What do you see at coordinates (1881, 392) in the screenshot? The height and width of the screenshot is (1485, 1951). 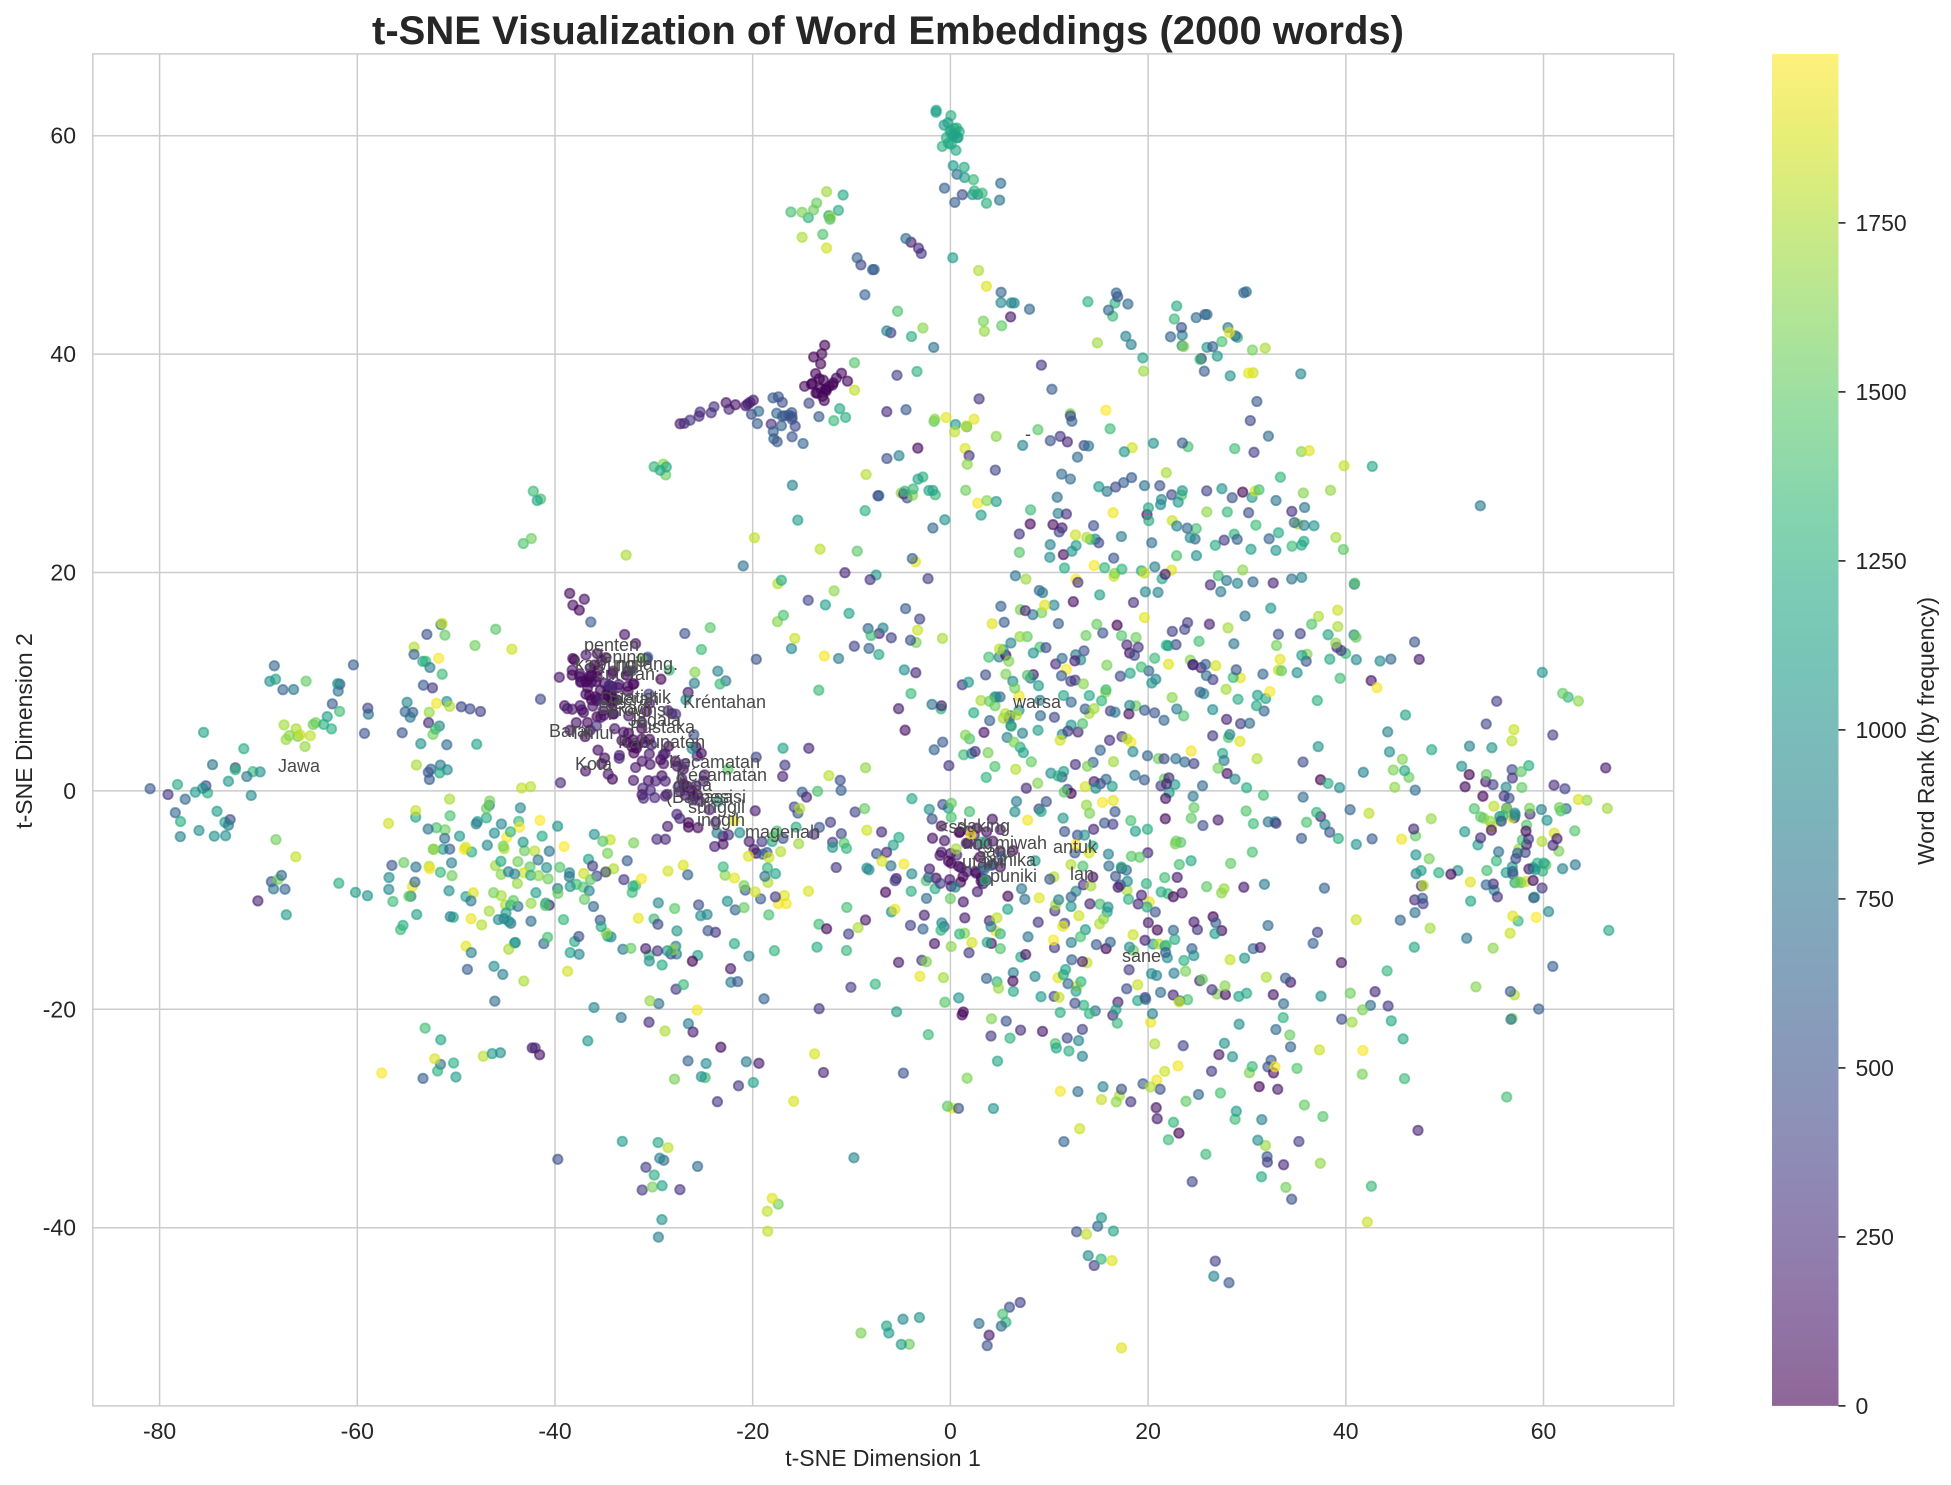 I see `svg-text: 1500` at bounding box center [1881, 392].